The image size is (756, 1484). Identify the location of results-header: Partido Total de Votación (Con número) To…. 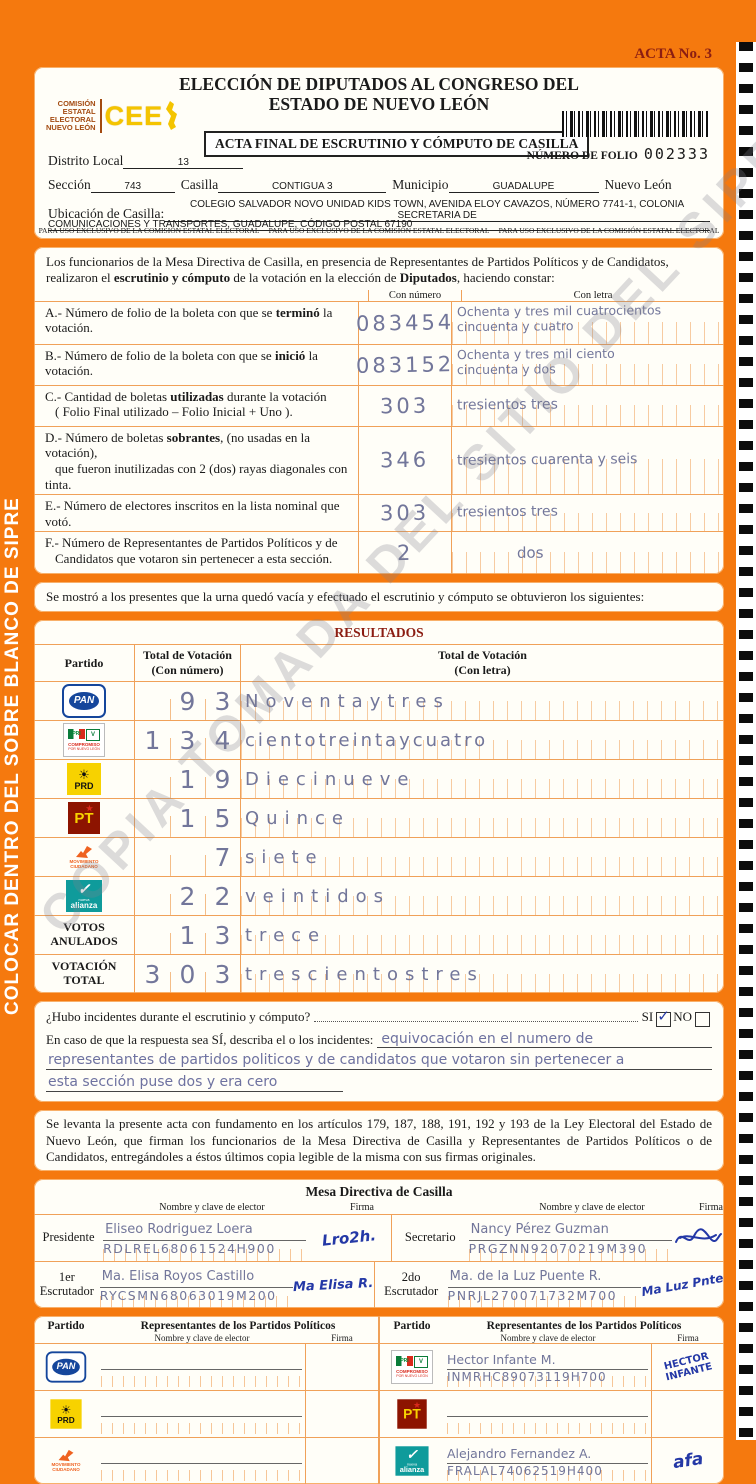
(379, 663).